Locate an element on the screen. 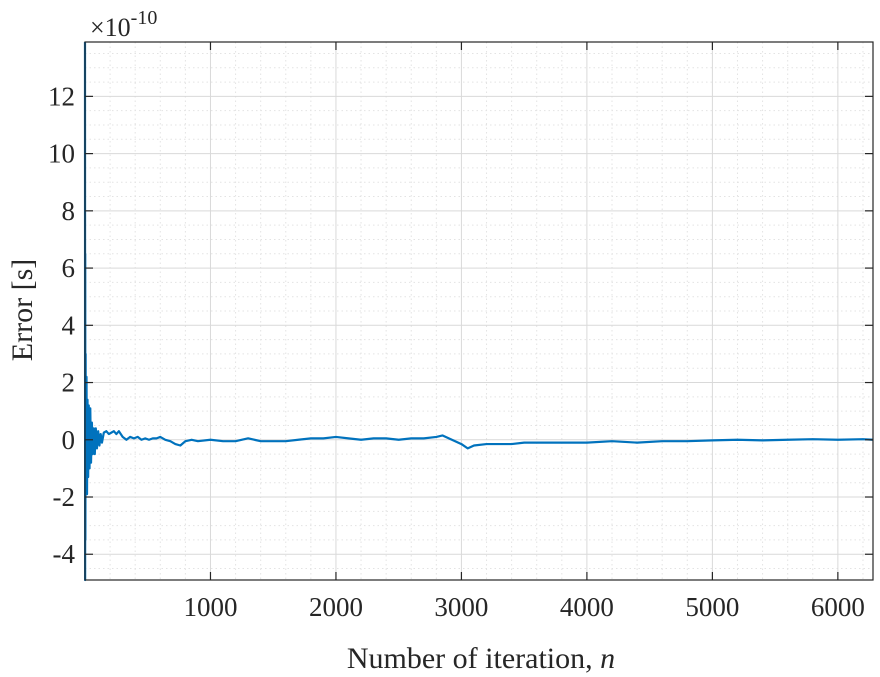 The image size is (880, 677). y-axis-exponent: ×10⁻¹⁰ is located at coordinates (123, 24).